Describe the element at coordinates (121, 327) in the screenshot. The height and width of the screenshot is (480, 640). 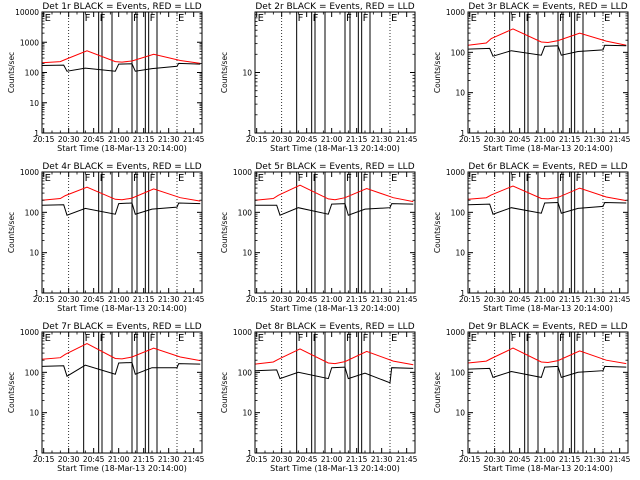
I see `chart-title: Det 7r BLACK = Events, RED = LLD` at that location.